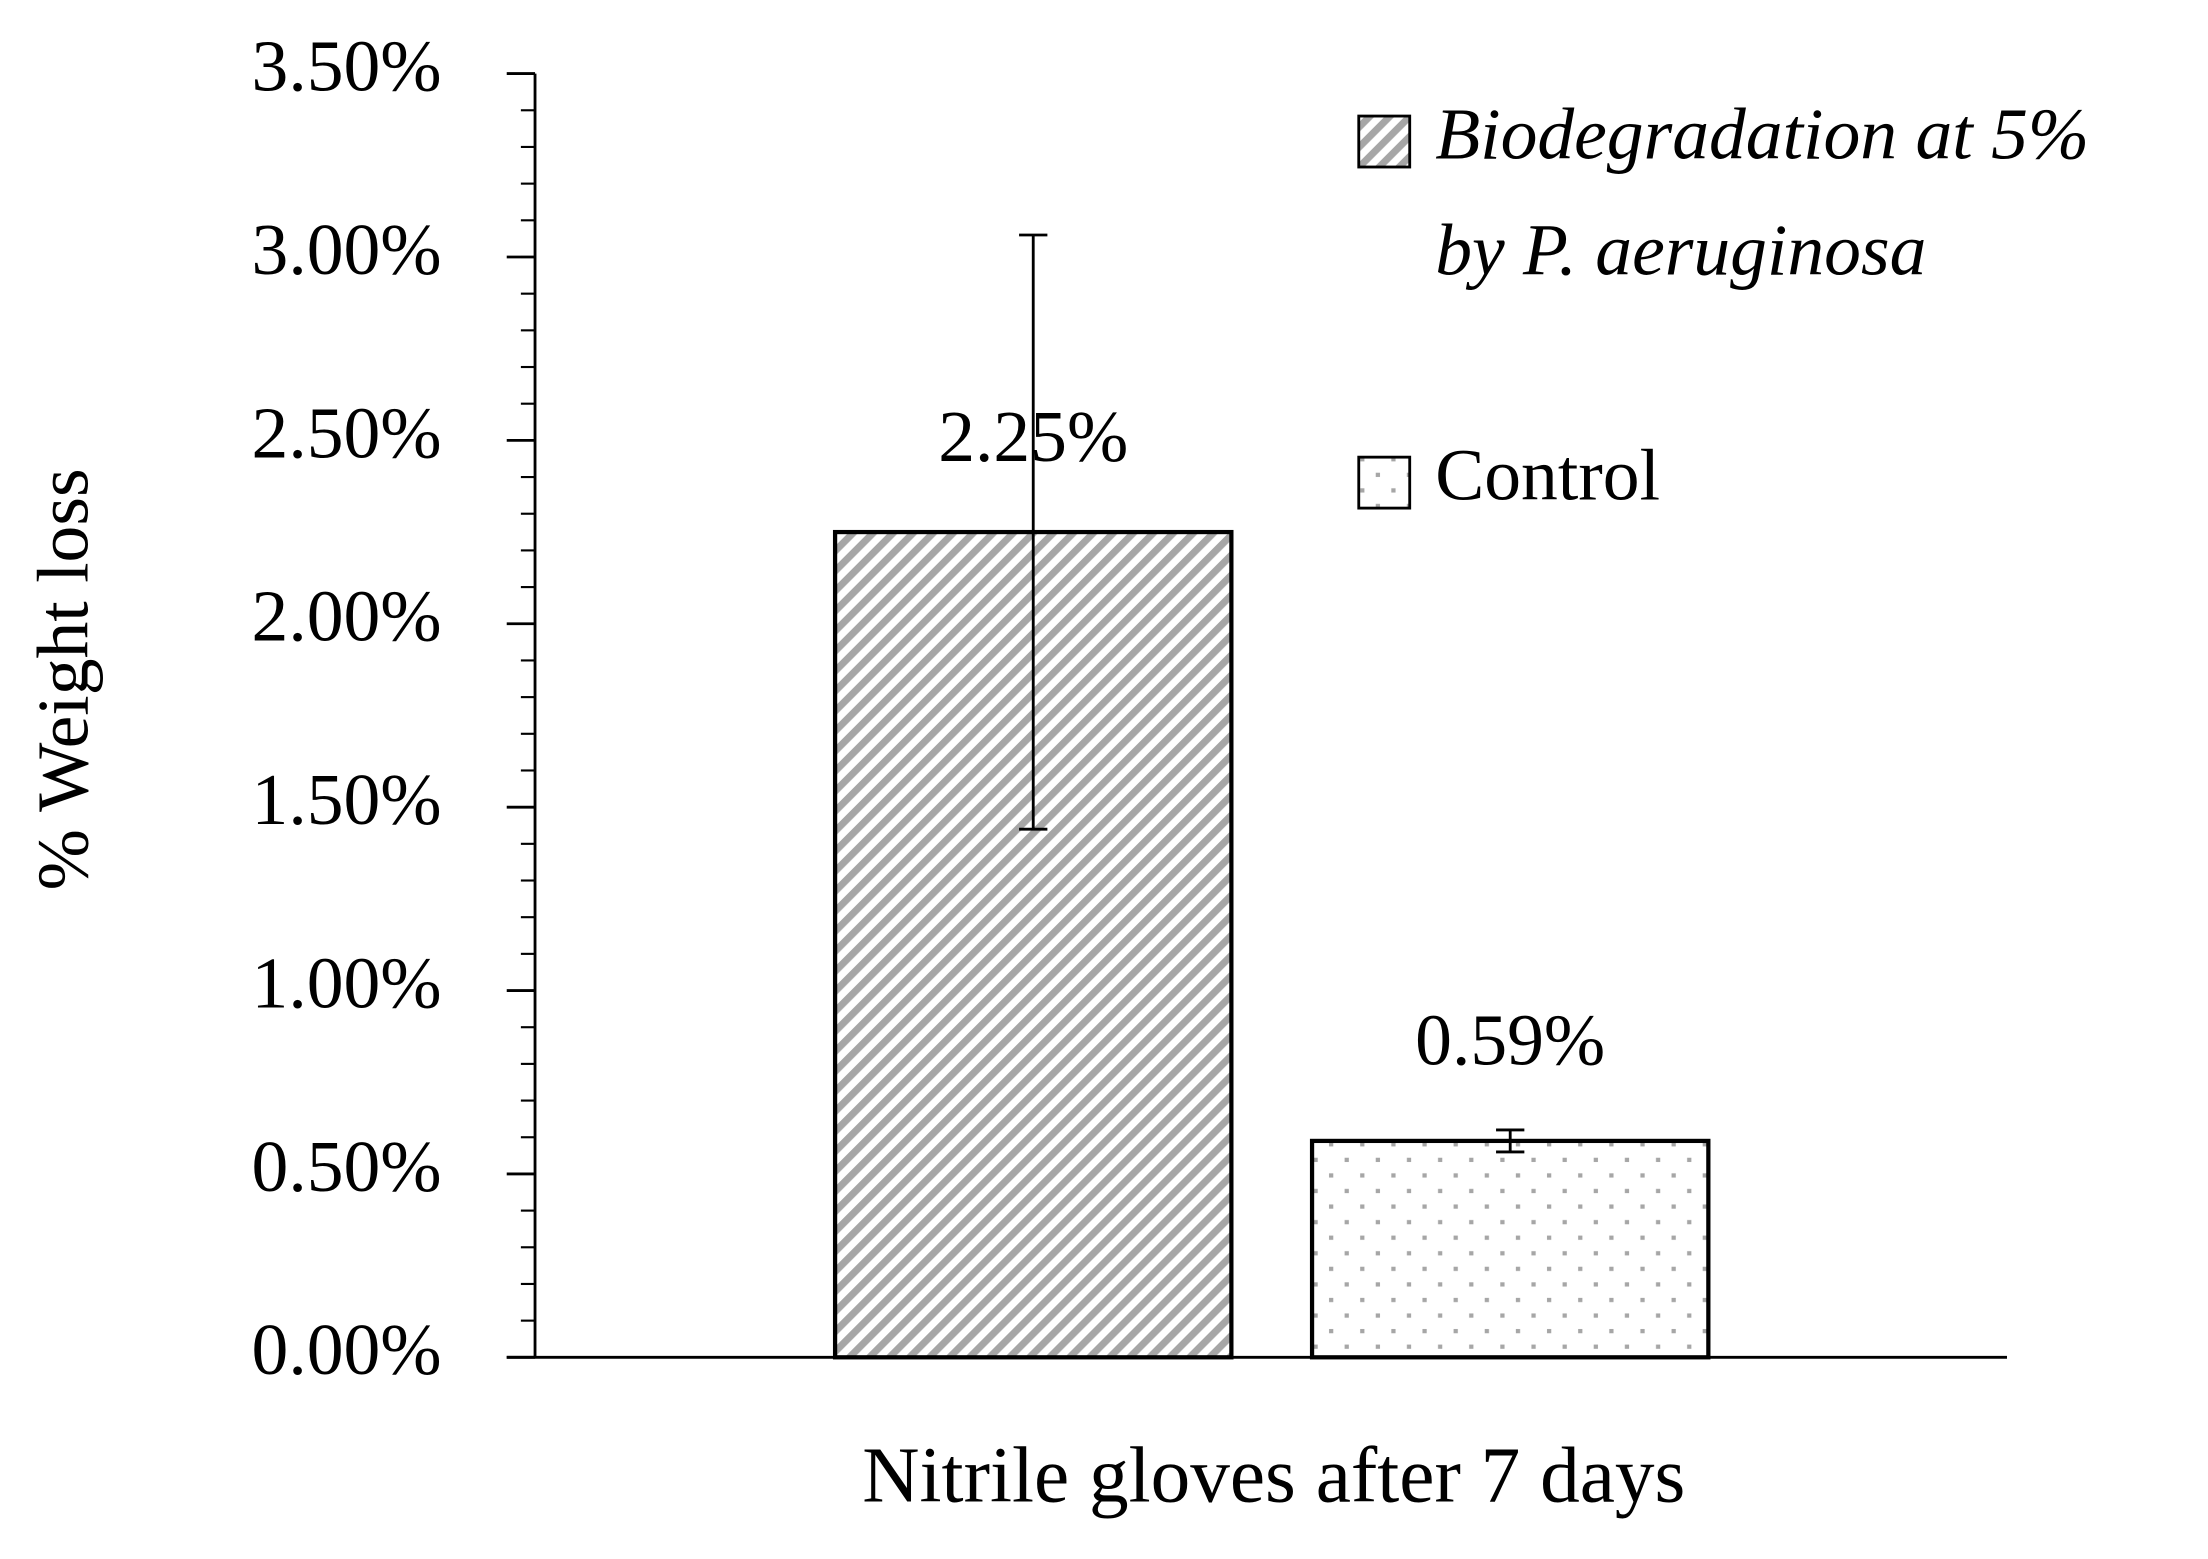 The width and height of the screenshot is (2208, 1559). Describe the element at coordinates (1273, 1475) in the screenshot. I see `x-tick-label: Nitrile gloves after 7 days` at that location.